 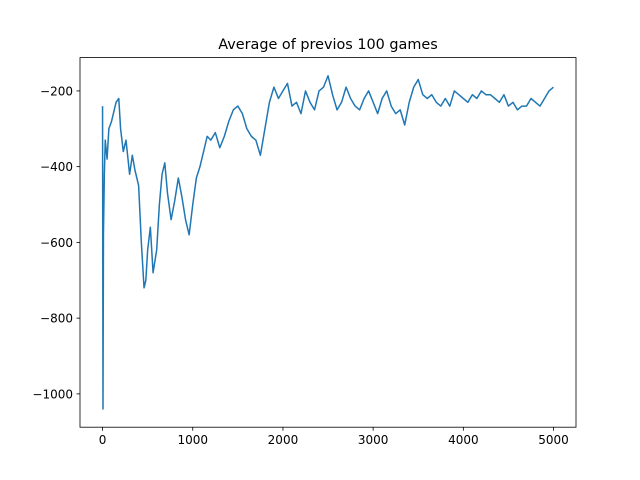 What do you see at coordinates (283, 440) in the screenshot?
I see `x-tick-label: 2000` at bounding box center [283, 440].